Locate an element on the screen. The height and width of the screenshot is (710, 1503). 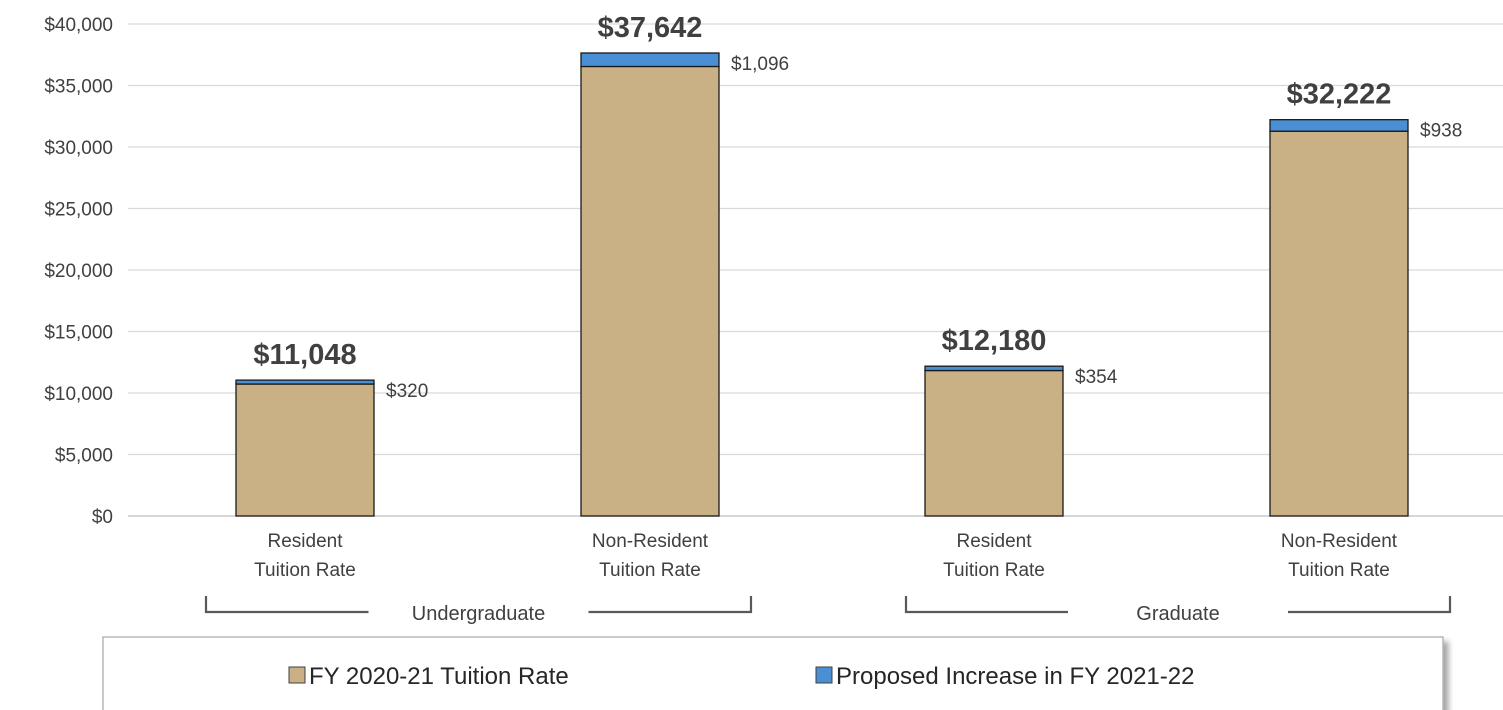
y-tick-label: $20,000 is located at coordinates (78, 271).